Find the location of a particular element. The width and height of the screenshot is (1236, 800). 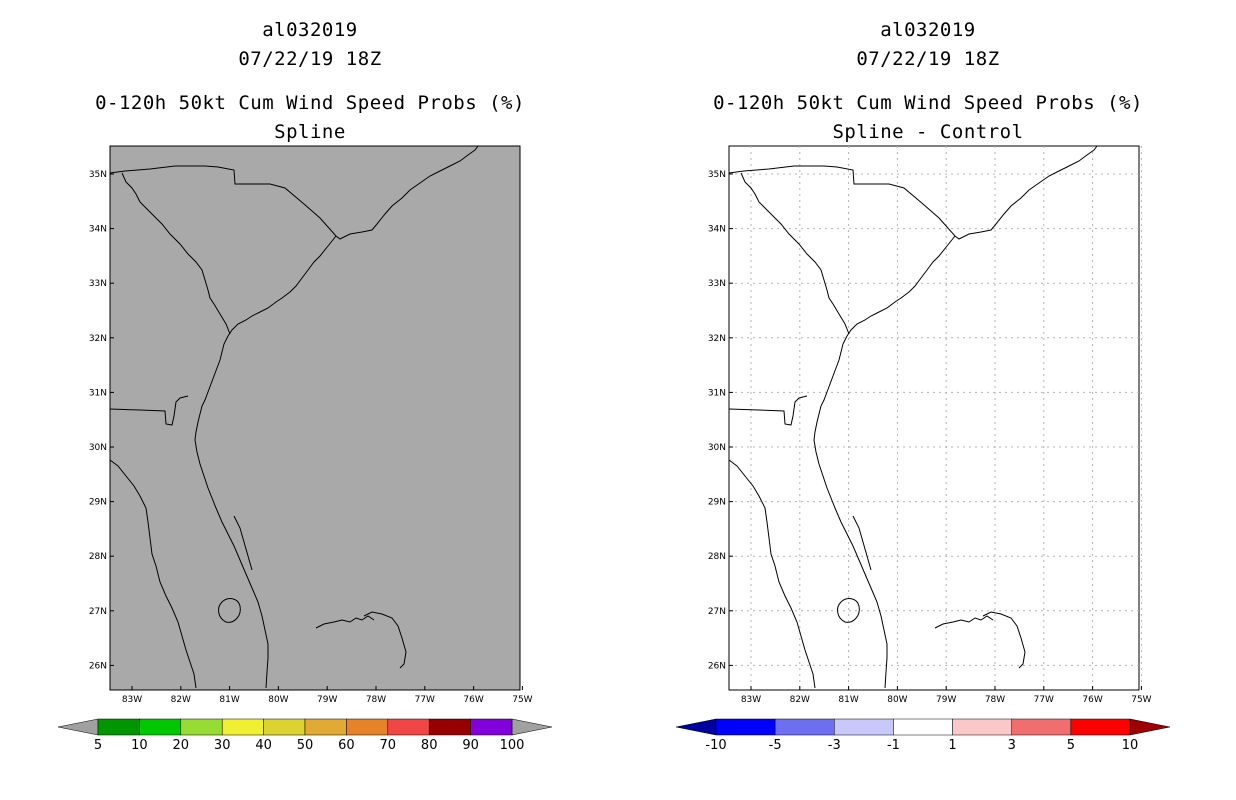

colorbar-label: 3 is located at coordinates (1012, 745).